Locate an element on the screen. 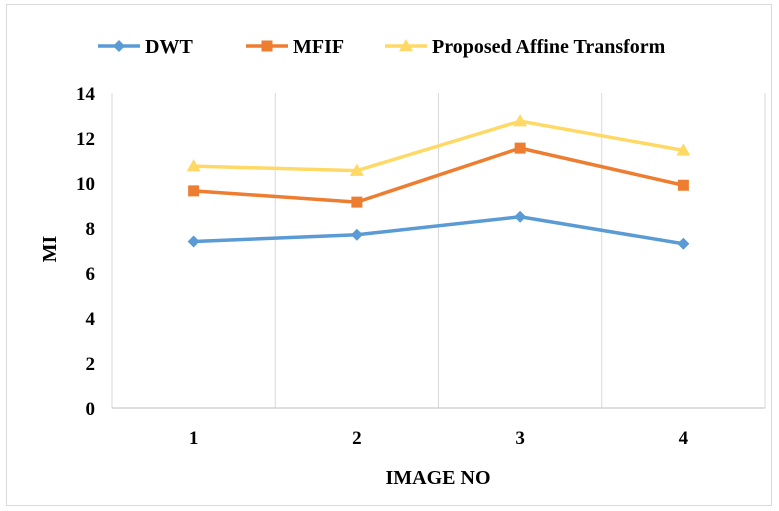 The image size is (779, 511). series-line-dwt is located at coordinates (438, 230).